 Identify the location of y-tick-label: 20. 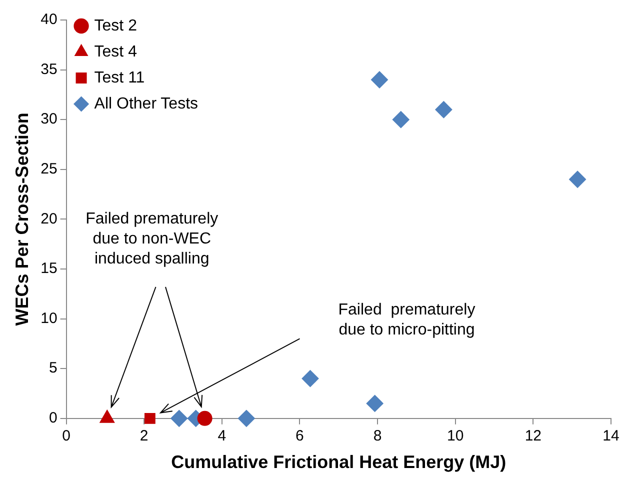
(49, 219).